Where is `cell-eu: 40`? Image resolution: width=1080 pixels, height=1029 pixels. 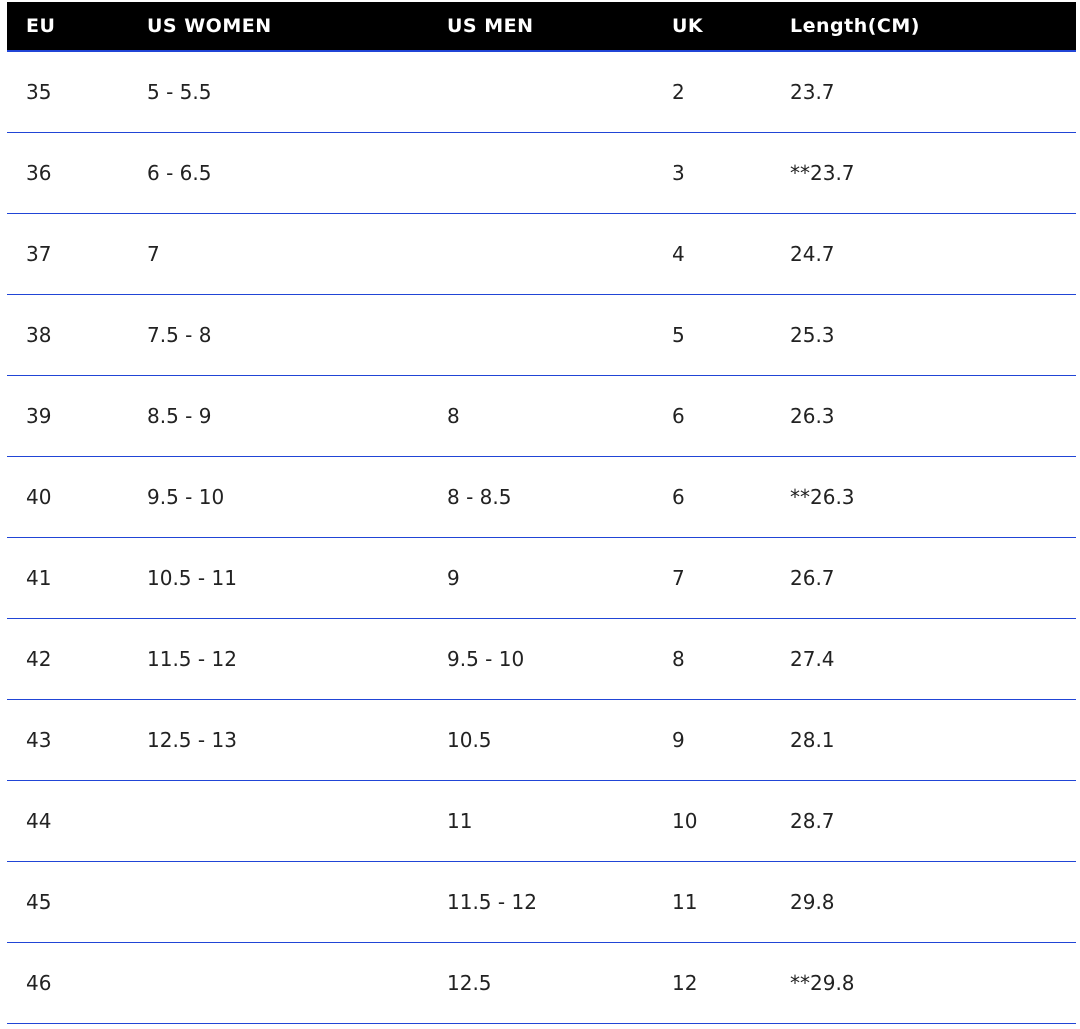
cell-eu: 40 is located at coordinates (39, 497).